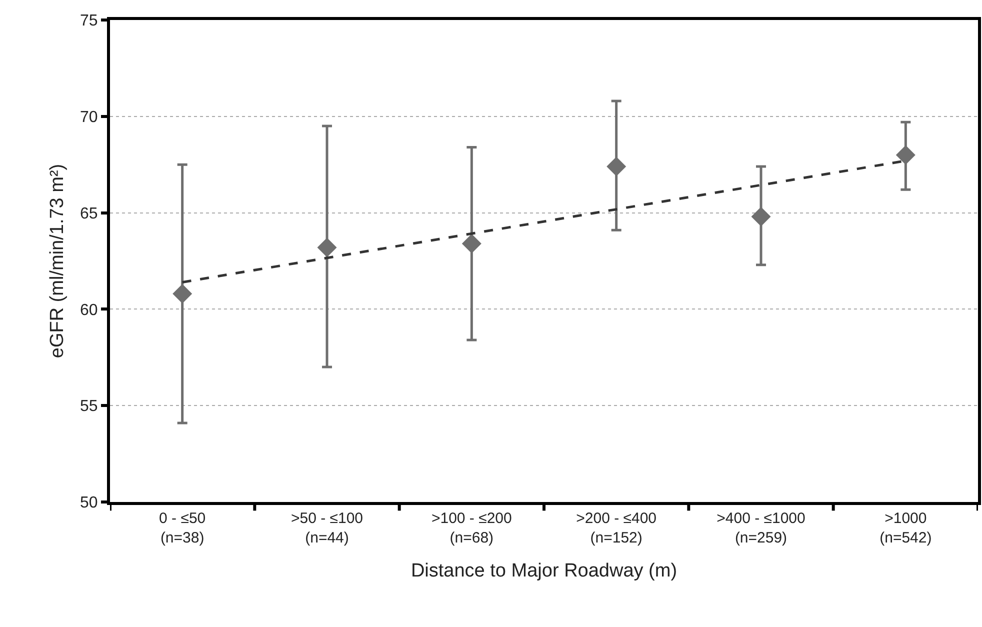  I want to click on x-tick-label: >400 - ≤1000 (n=259), so click(761, 528).